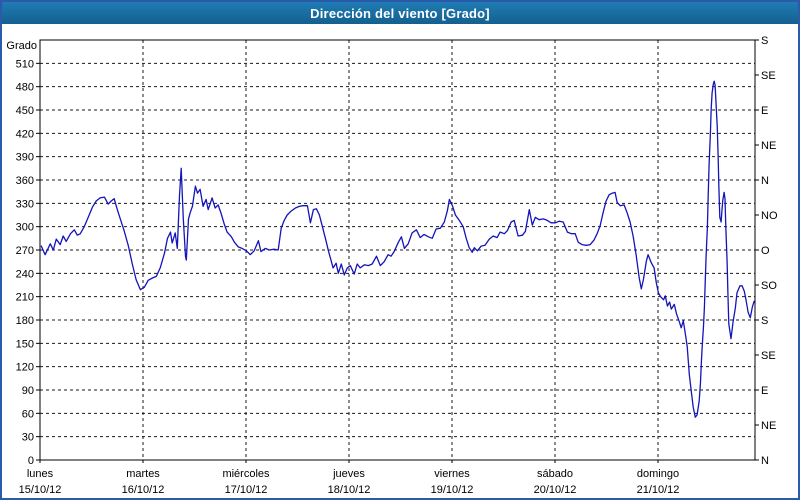 This screenshot has height=500, width=800. I want to click on x-day-name-label: sábado, so click(555, 474).